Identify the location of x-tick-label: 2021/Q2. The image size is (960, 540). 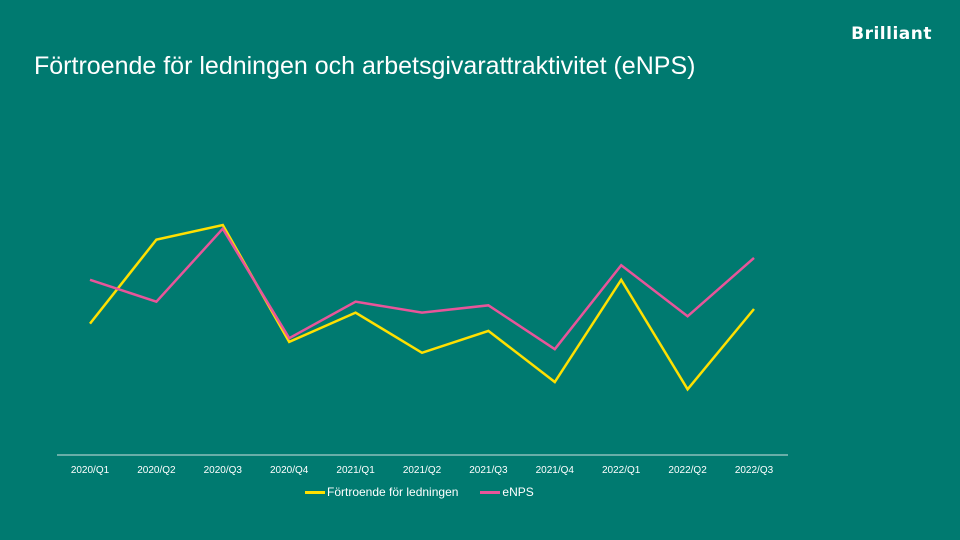
(422, 470).